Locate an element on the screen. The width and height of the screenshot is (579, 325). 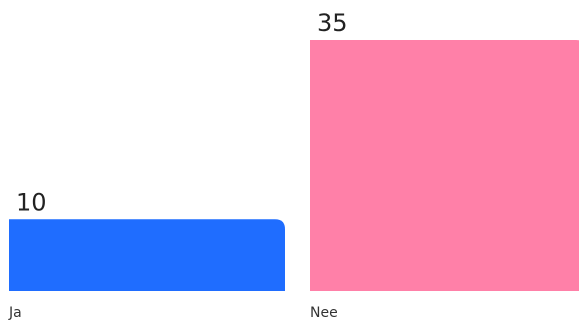
bar-ja is located at coordinates (147, 255).